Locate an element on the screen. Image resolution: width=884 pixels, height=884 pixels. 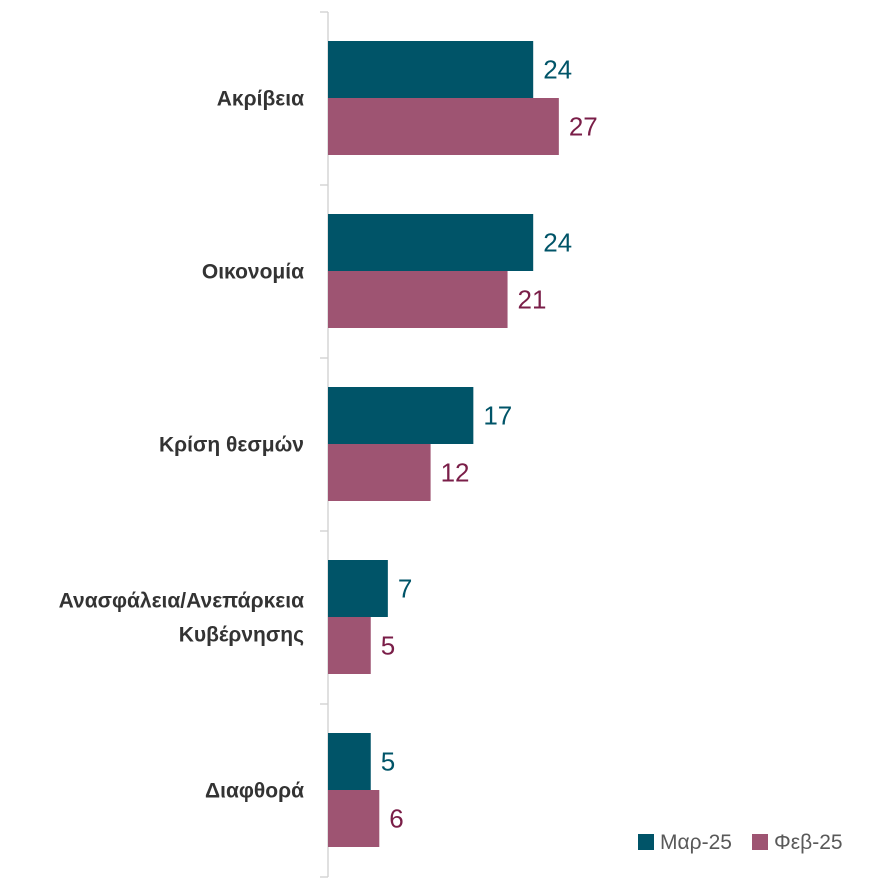
data-label: 17 is located at coordinates (497, 416).